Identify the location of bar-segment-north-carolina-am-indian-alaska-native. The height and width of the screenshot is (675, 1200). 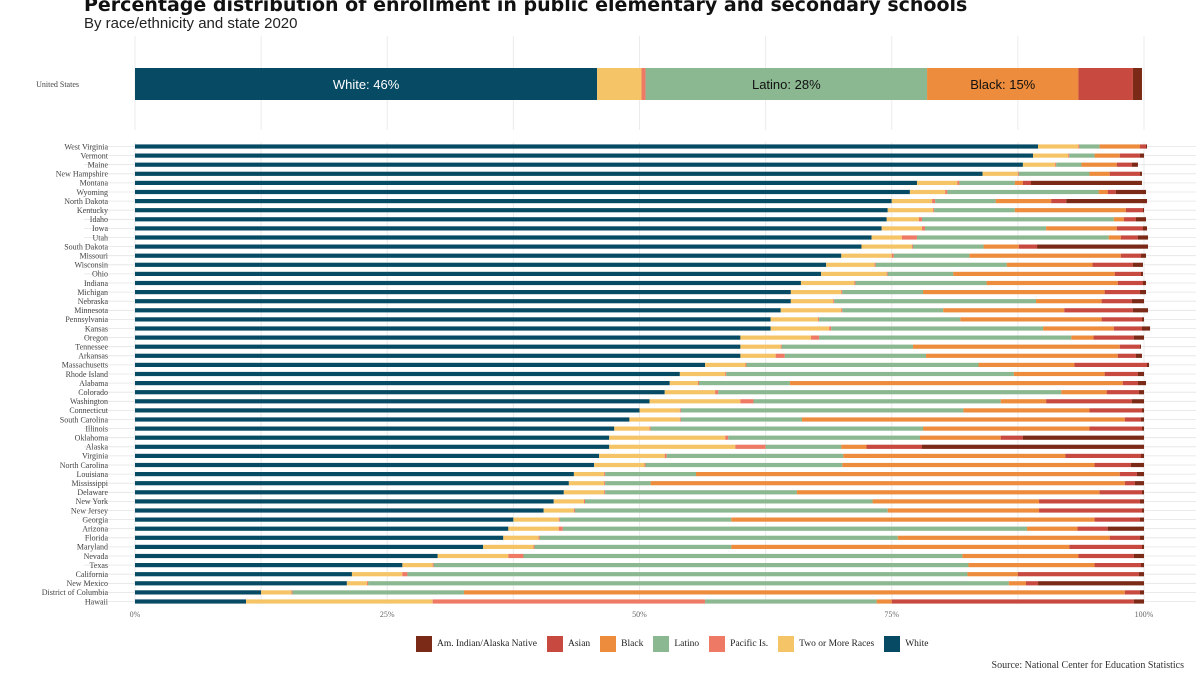
(1137, 465).